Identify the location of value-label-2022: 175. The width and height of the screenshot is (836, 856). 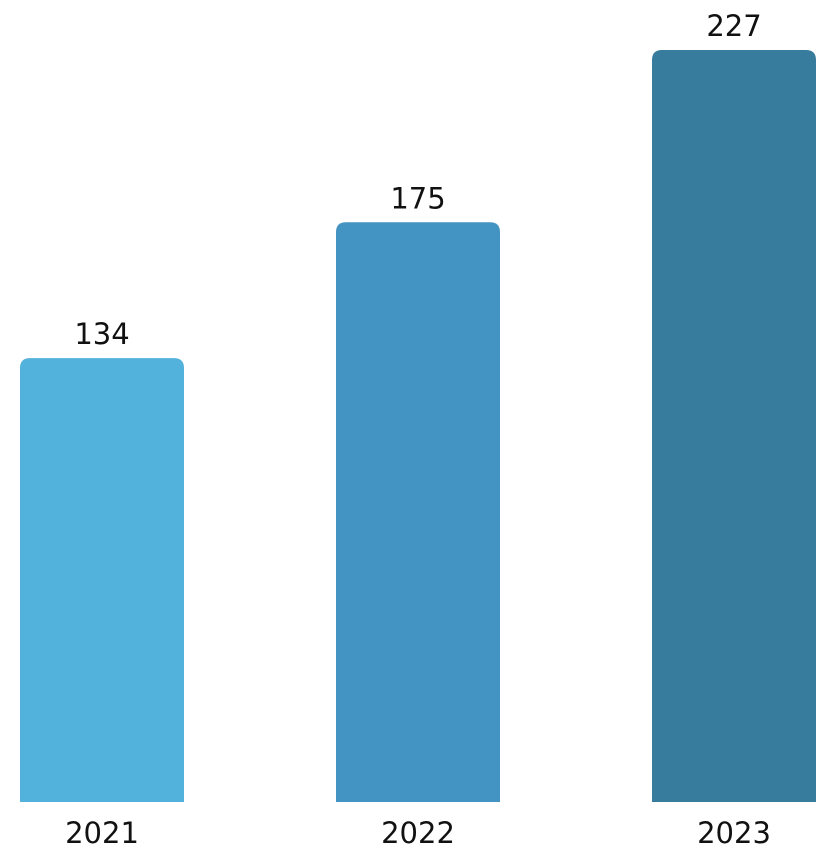
(417, 198).